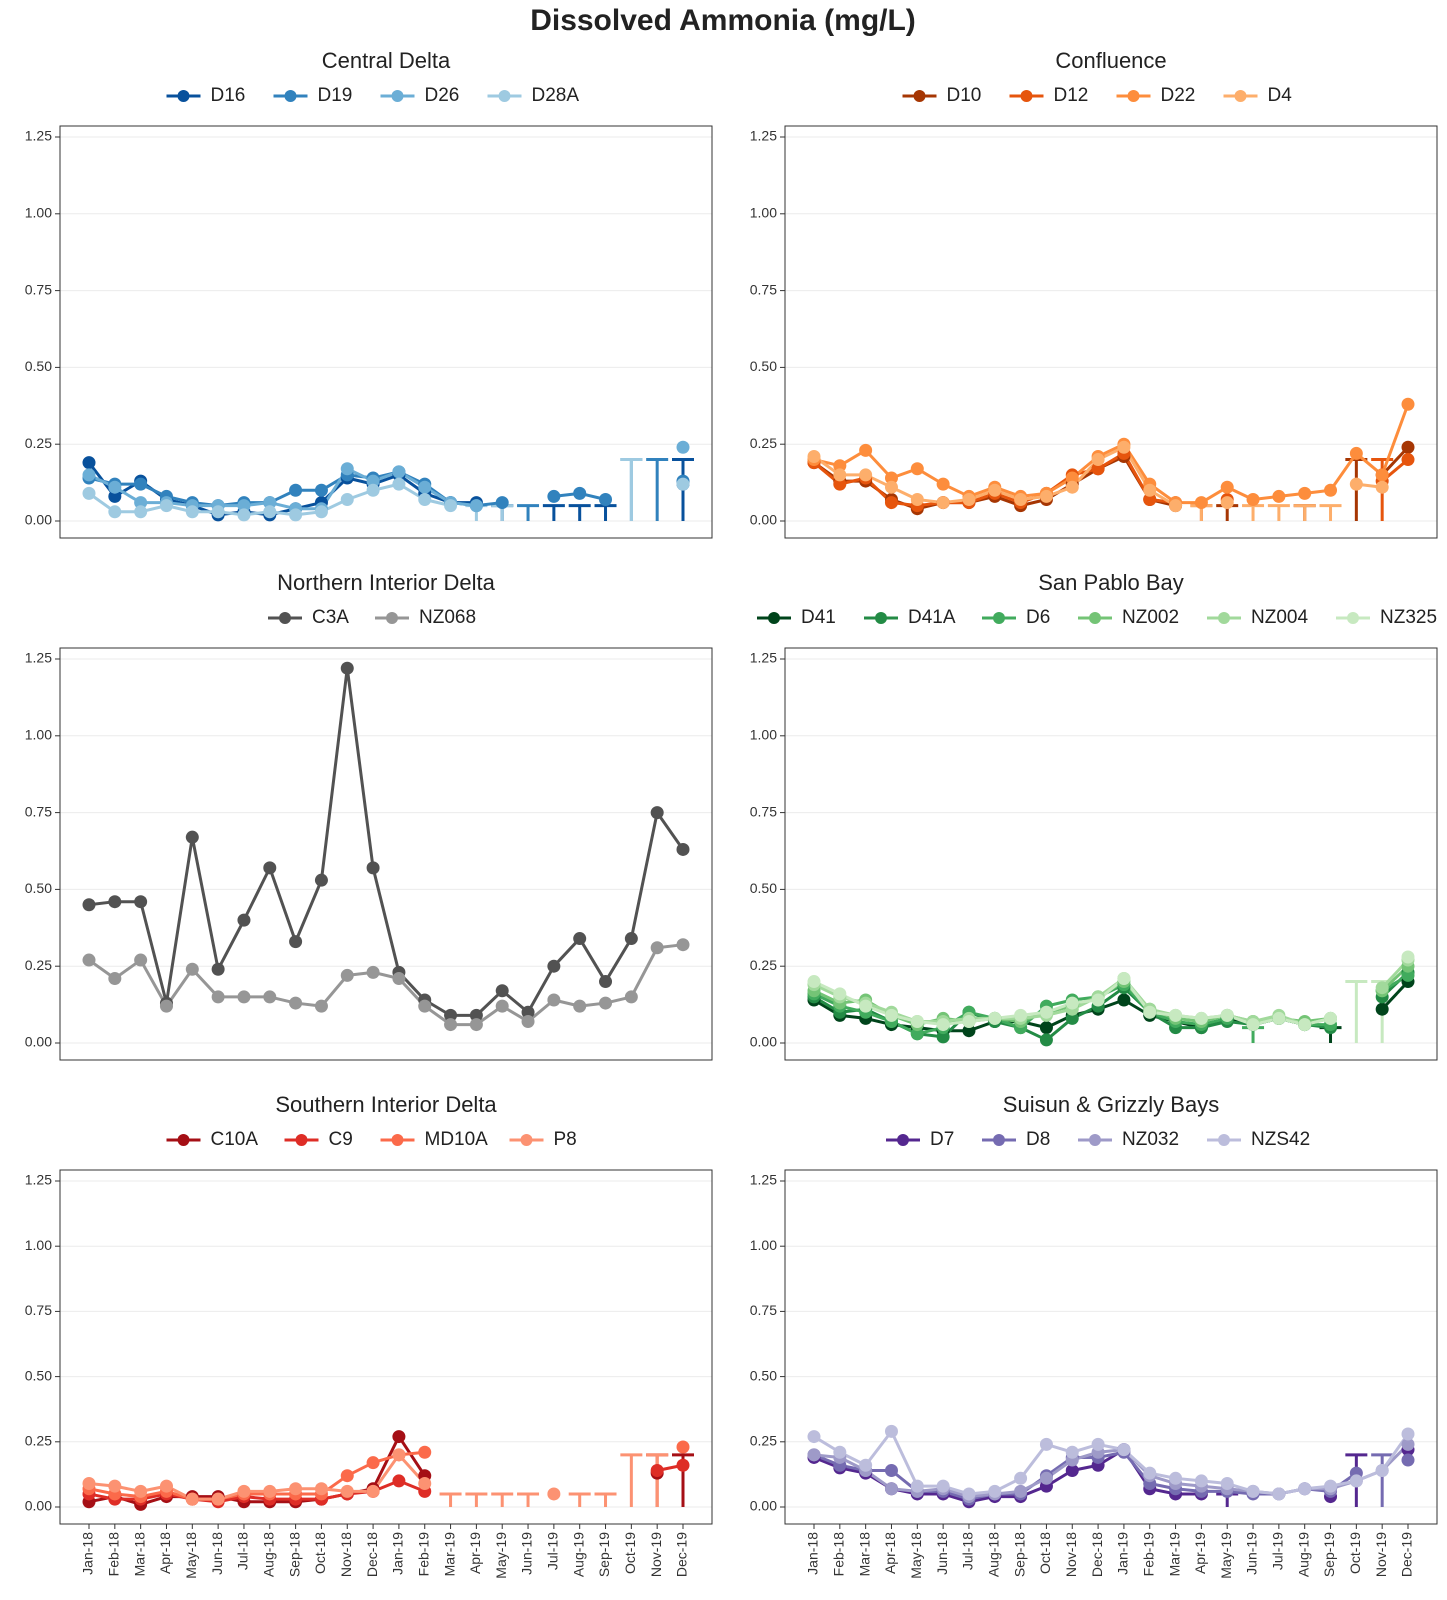 The width and height of the screenshot is (1447, 1600). I want to click on x-tick-label: Jun-18, so click(217, 1553).